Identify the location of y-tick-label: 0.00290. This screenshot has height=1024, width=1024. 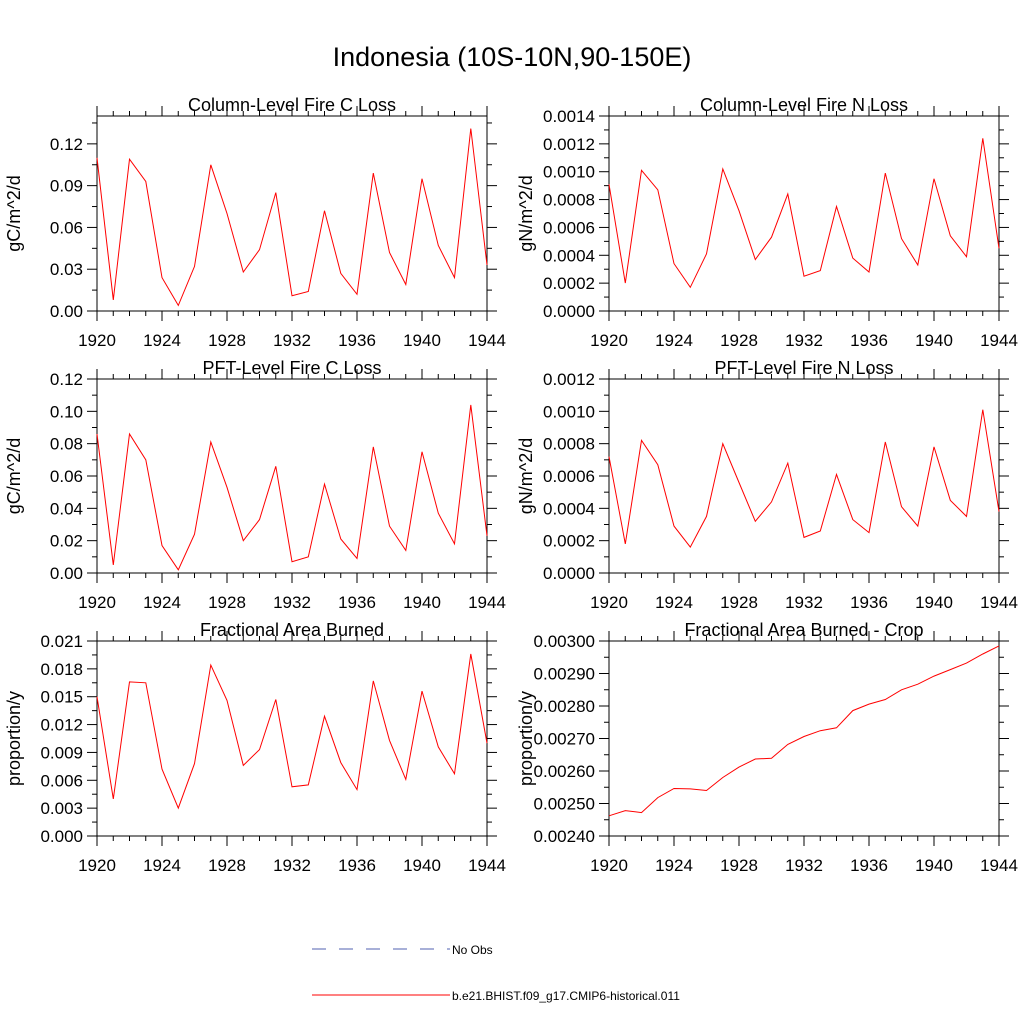
(564, 674).